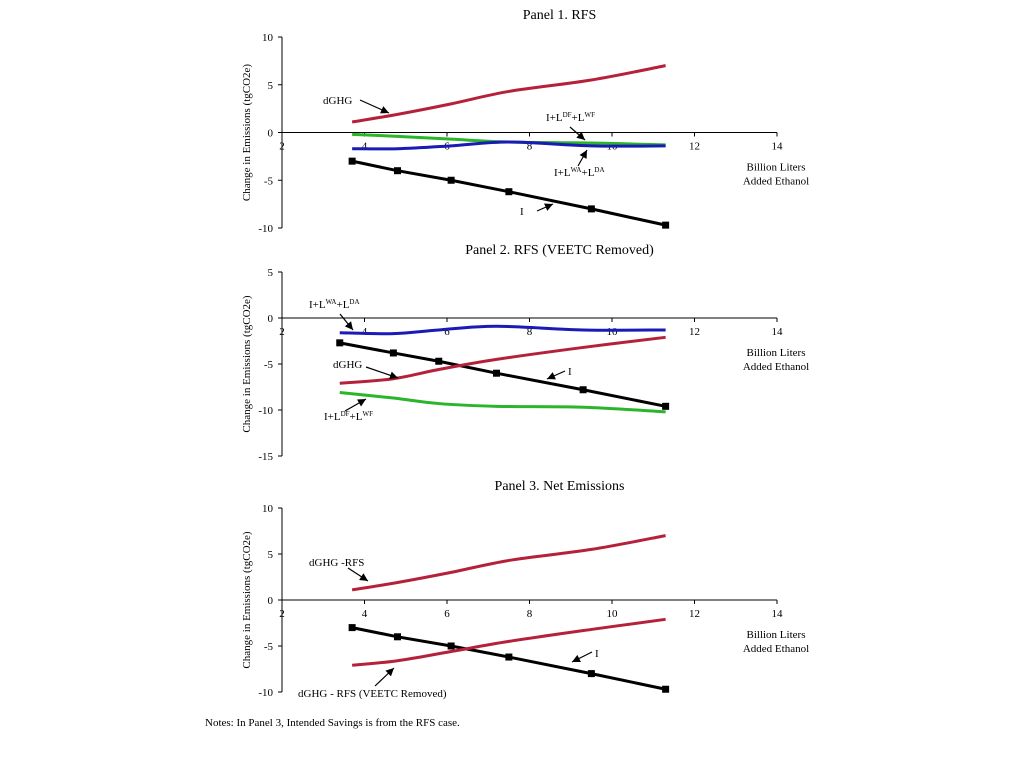 This screenshot has height=768, width=1024. Describe the element at coordinates (560, 486) in the screenshot. I see `panel-title: Panel 3. Net Emissions` at that location.